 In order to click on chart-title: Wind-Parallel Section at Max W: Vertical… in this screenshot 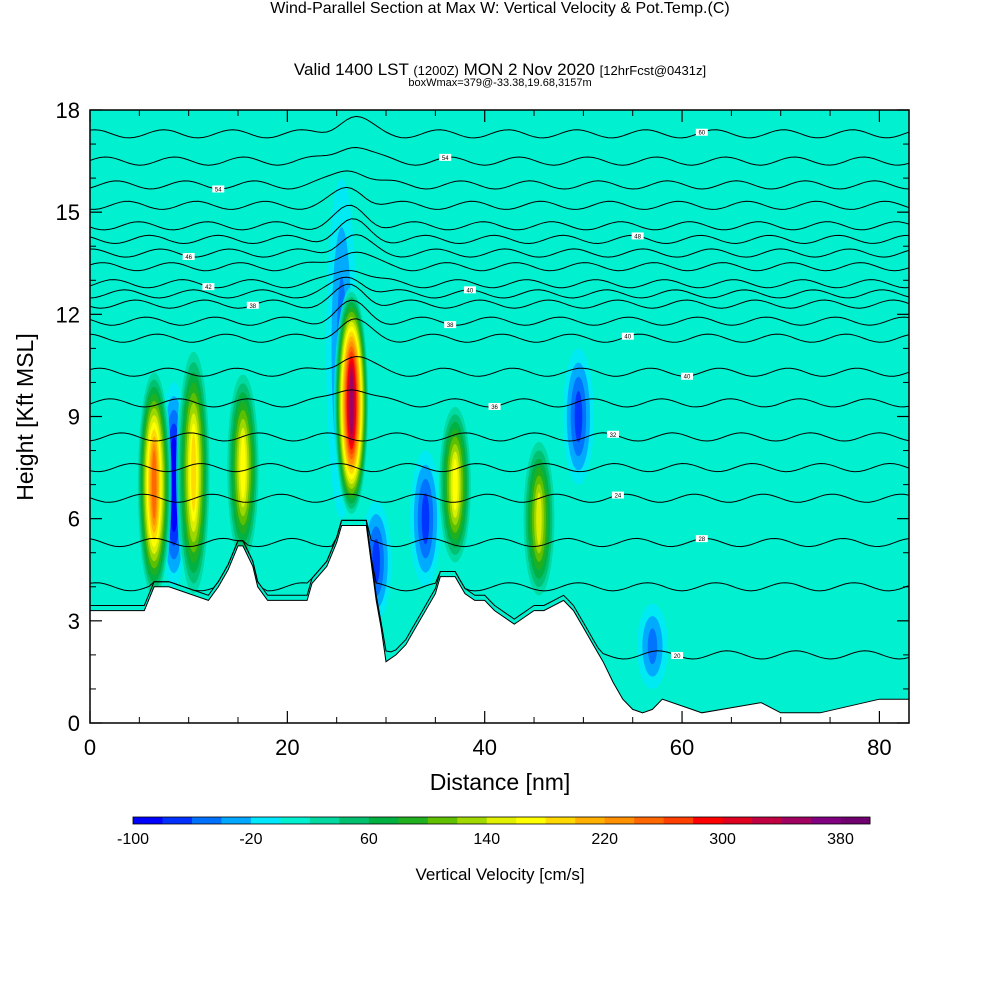, I will do `click(500, 8)`.